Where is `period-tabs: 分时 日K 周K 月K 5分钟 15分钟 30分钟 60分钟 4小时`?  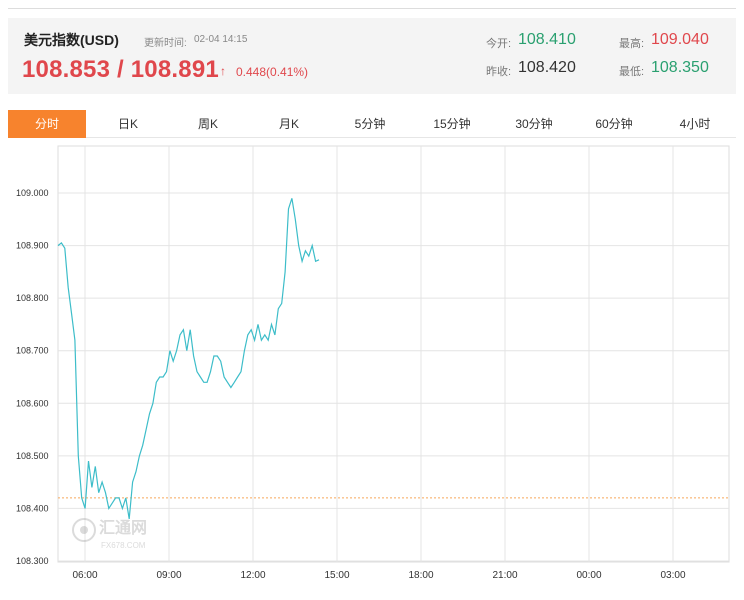
period-tabs: 分时 日K 周K 月K 5分钟 15分钟 30分钟 60分钟 4小时 is located at coordinates (372, 124).